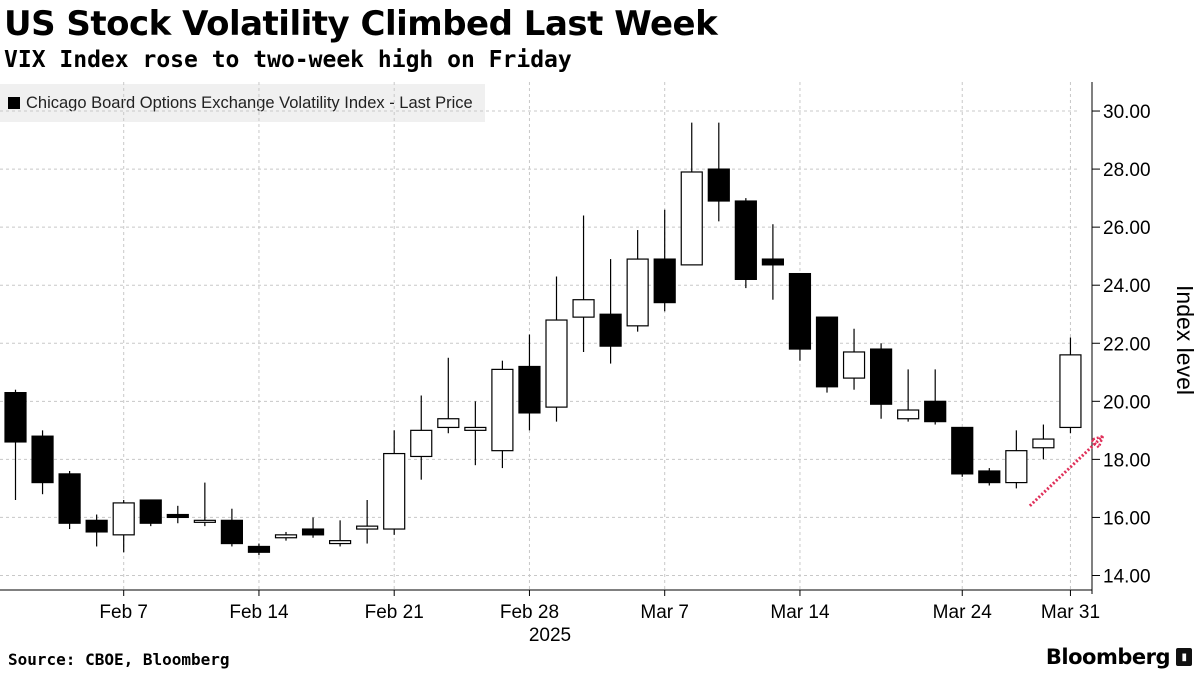 This screenshot has height=675, width=1200. What do you see at coordinates (1127, 344) in the screenshot?
I see `y-tick-label: 22.00` at bounding box center [1127, 344].